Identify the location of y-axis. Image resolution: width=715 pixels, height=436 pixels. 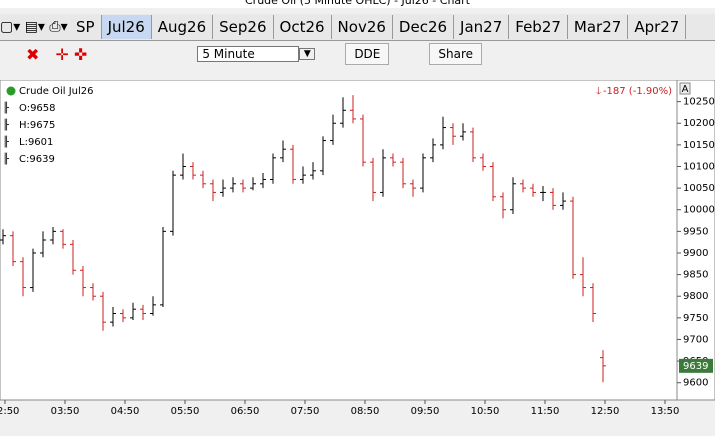
(695, 240).